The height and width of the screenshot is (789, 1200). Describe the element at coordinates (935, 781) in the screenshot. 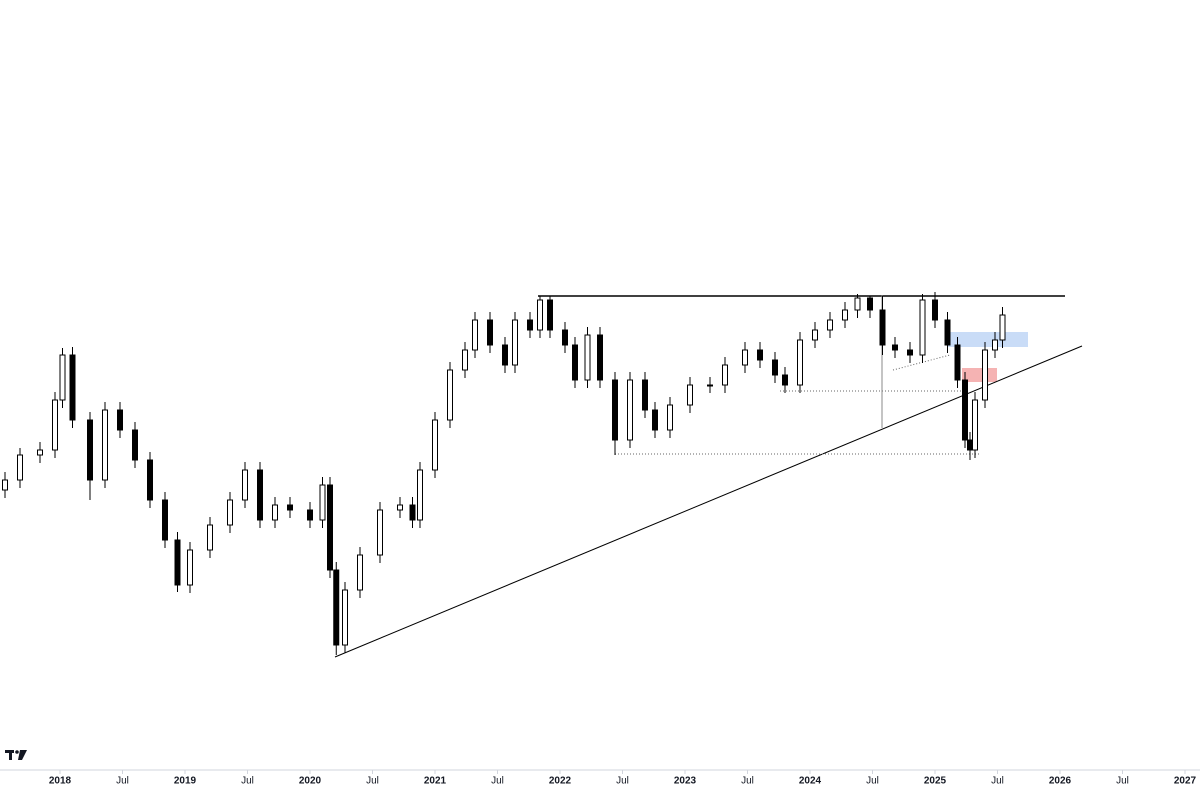

I see `x-tick-label: 2025` at that location.